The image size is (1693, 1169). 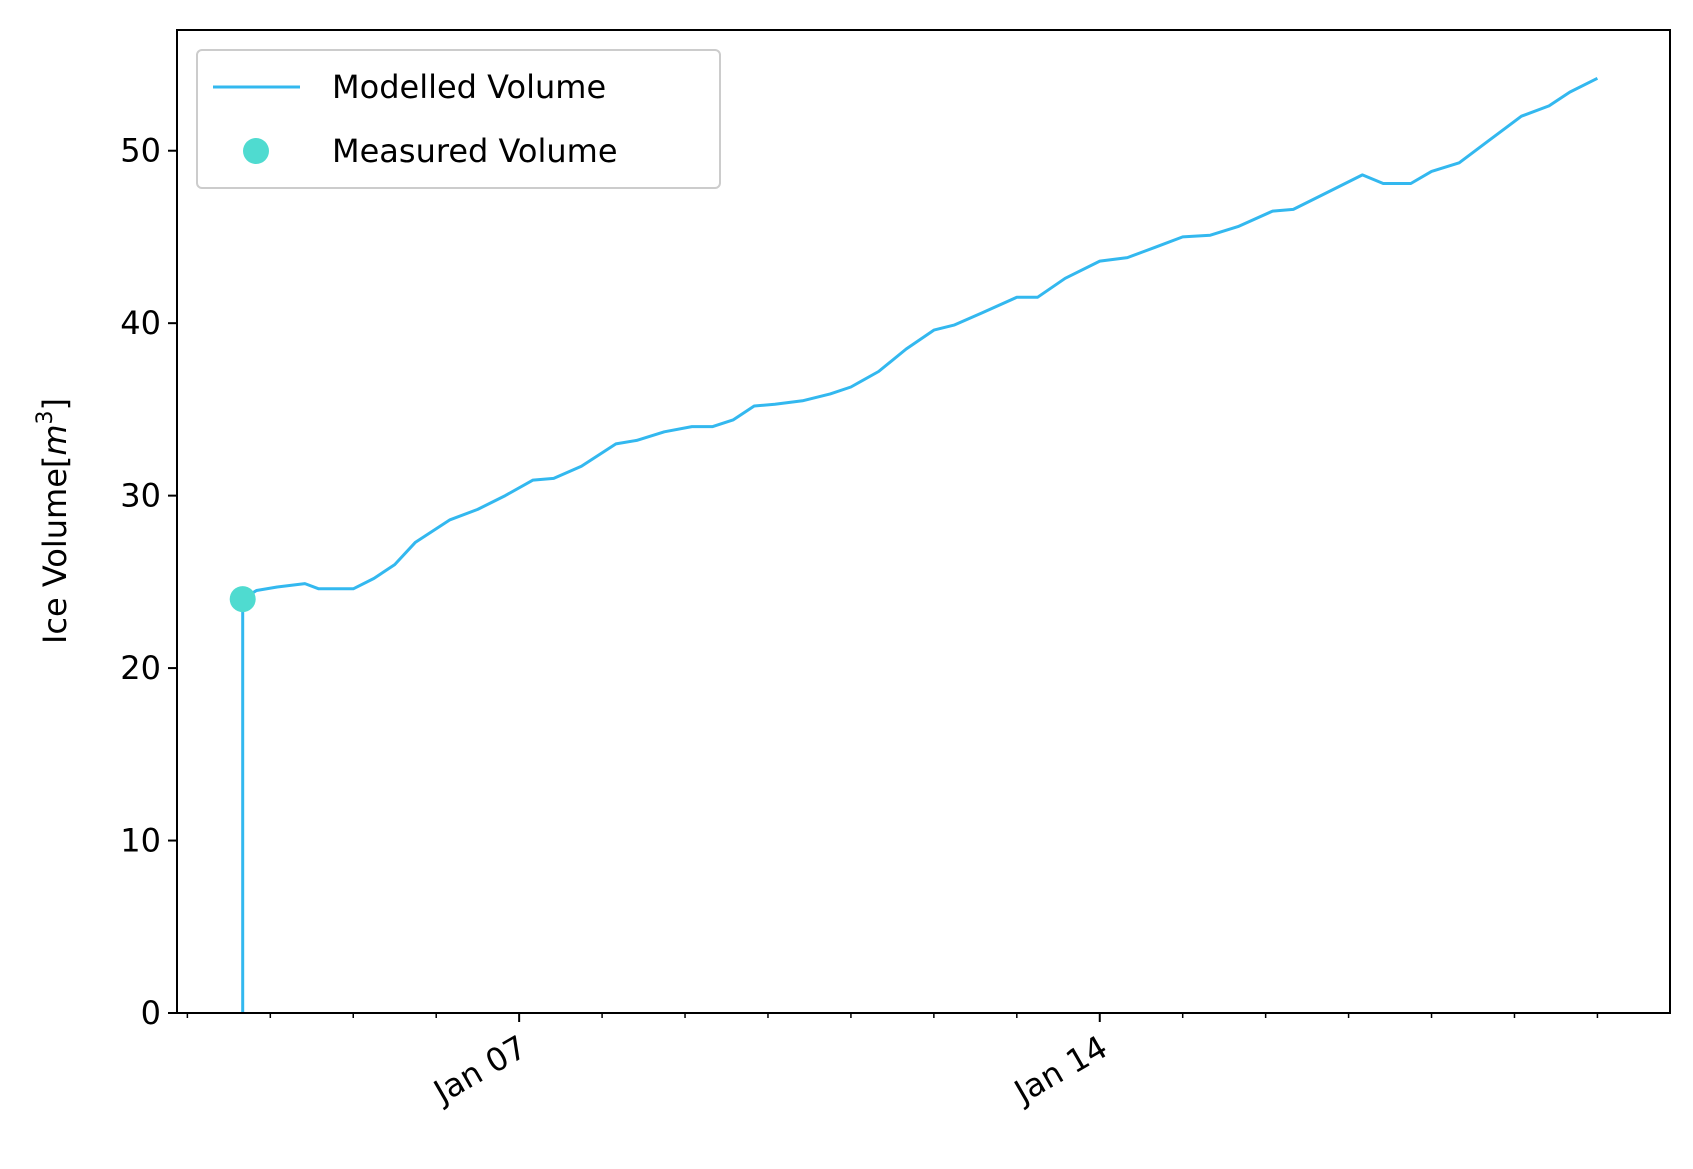 I want to click on legend-swatch-measured, so click(x=256, y=151).